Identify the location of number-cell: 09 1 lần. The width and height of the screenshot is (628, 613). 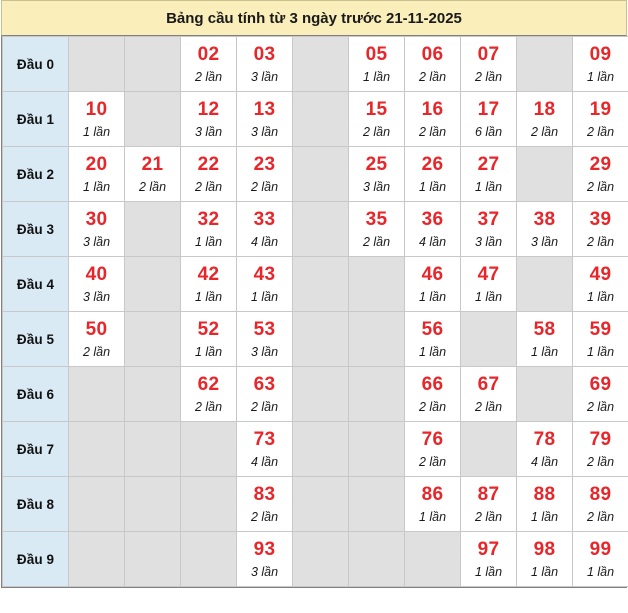
(600, 64).